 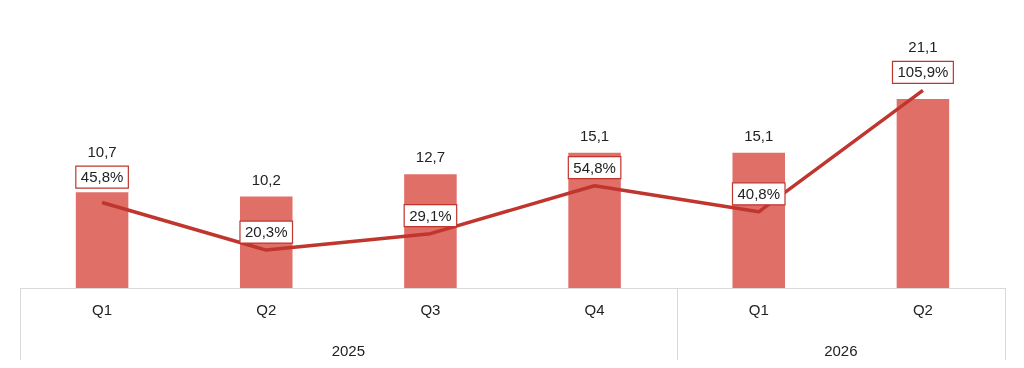 What do you see at coordinates (923, 72) in the screenshot?
I see `data-label: 105,9%` at bounding box center [923, 72].